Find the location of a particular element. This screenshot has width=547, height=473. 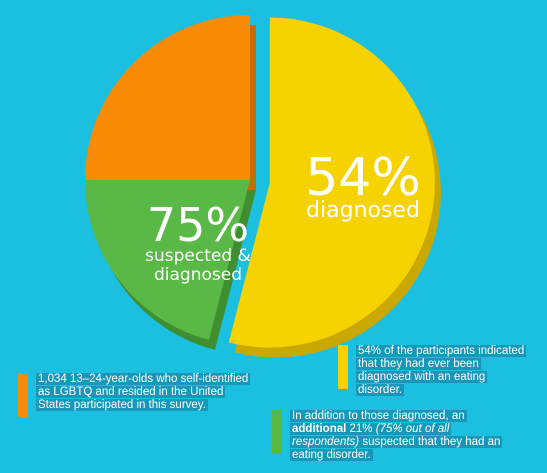

pie-slice-suspected is located at coordinates (167, 260).